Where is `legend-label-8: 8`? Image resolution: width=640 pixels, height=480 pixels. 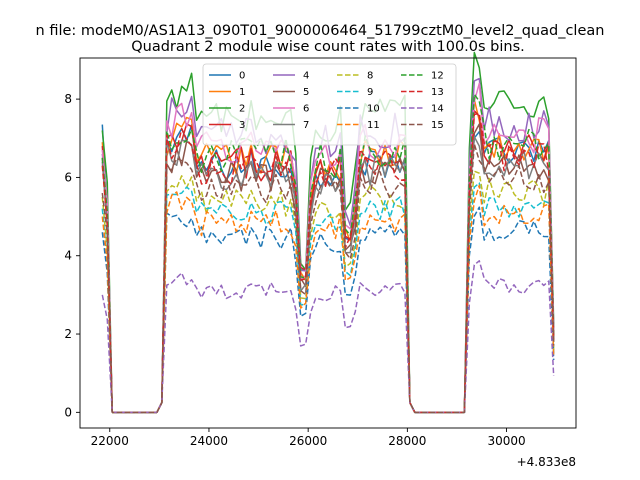
legend-label-8: 8 is located at coordinates (370, 76).